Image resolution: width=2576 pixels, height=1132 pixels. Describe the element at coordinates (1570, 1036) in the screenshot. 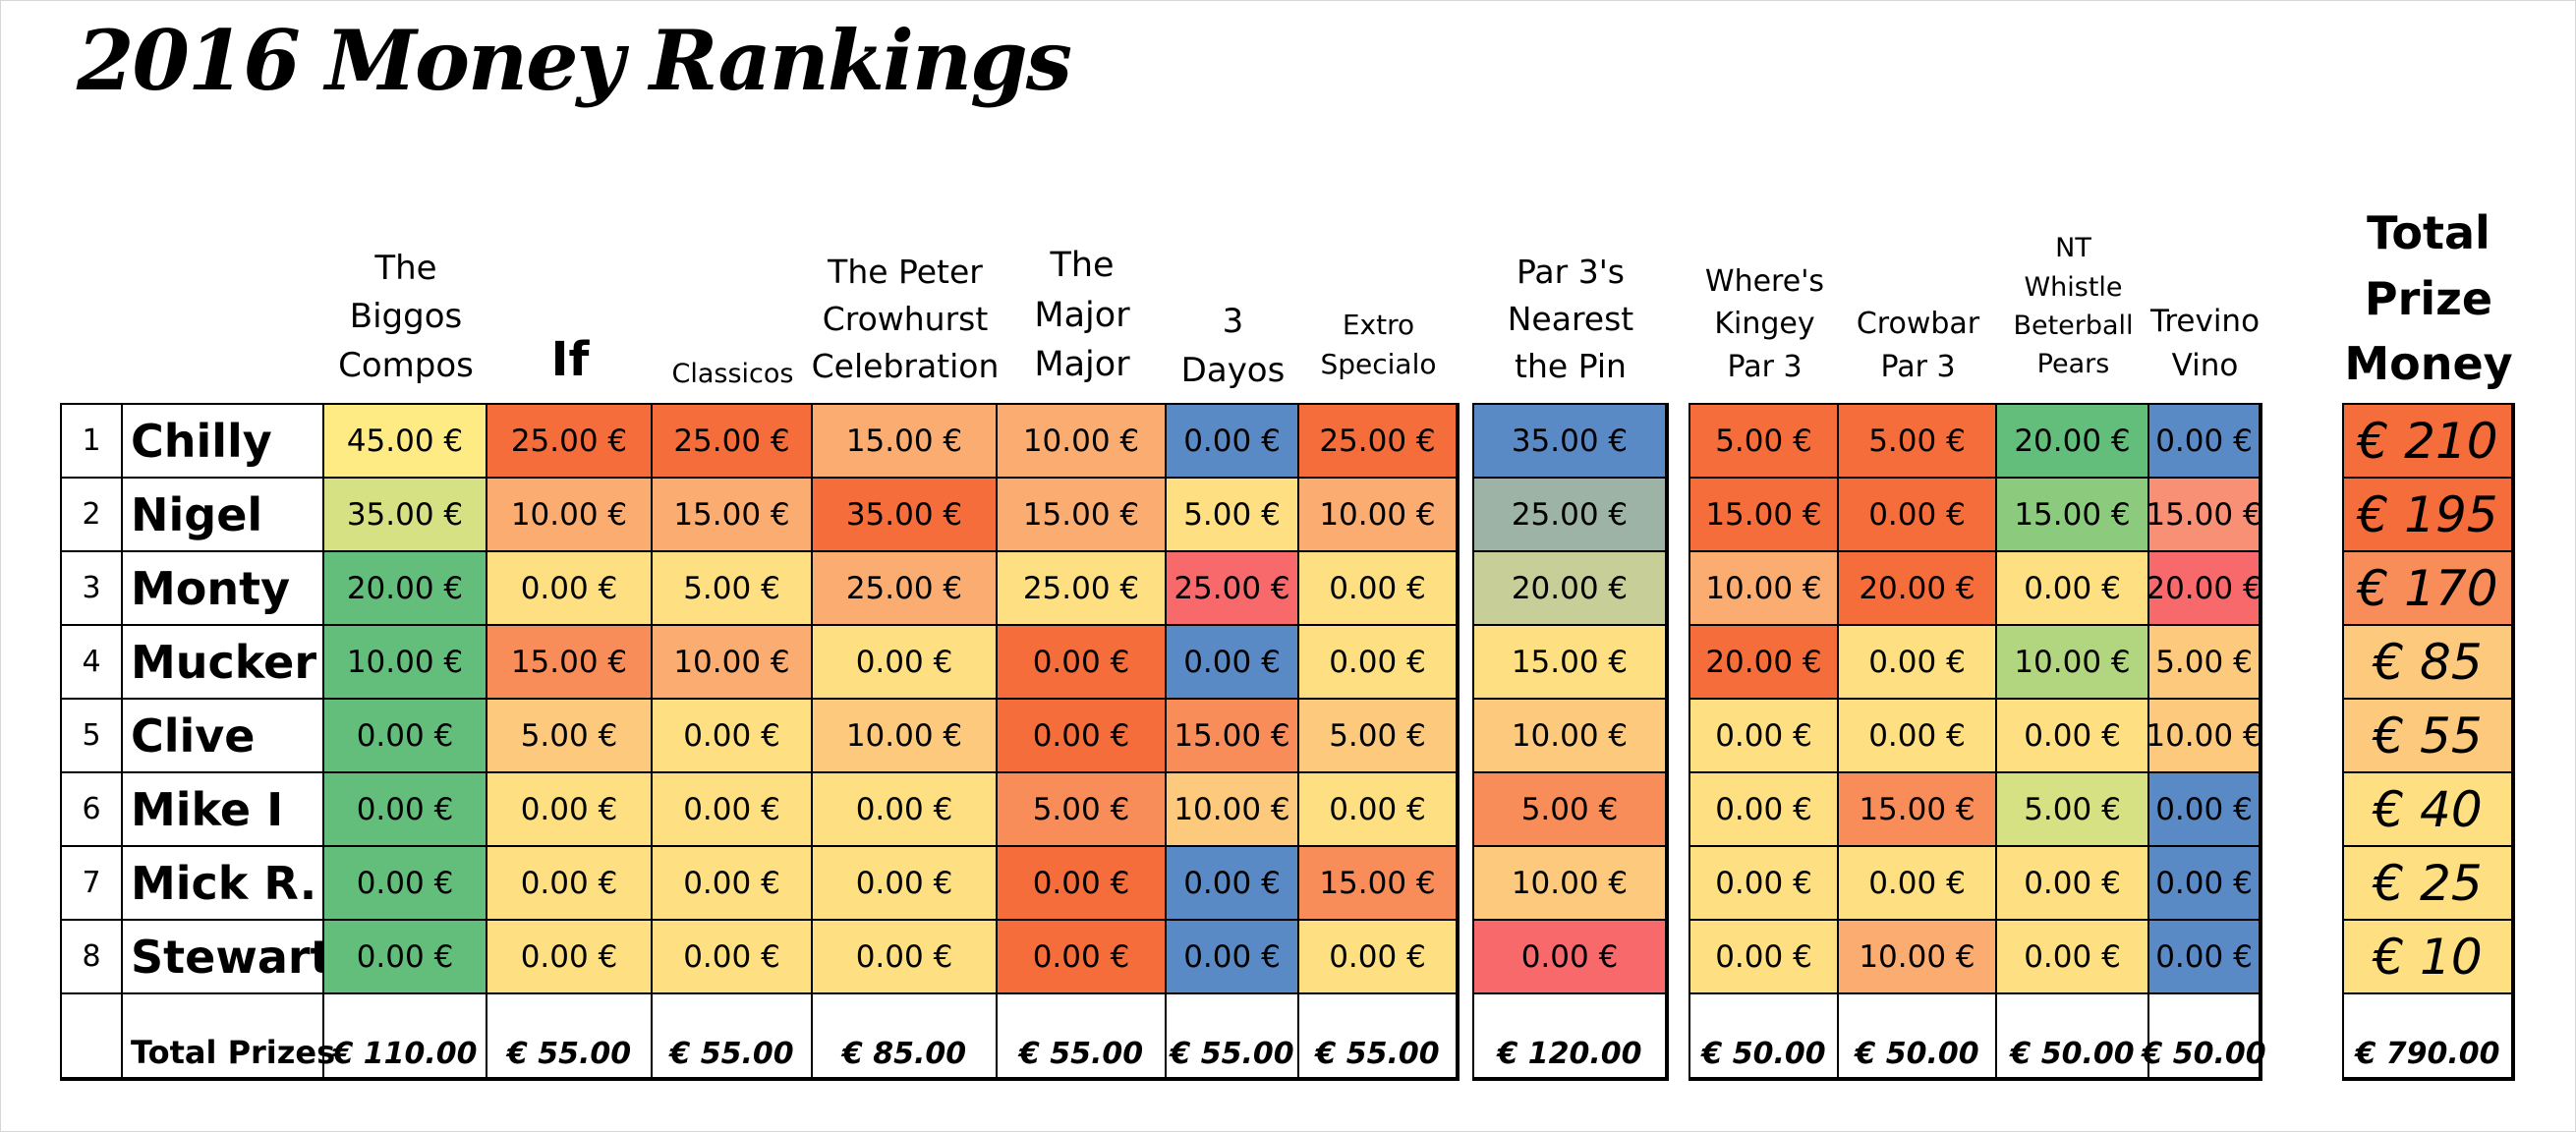

I see `column-total: € 120.00` at that location.